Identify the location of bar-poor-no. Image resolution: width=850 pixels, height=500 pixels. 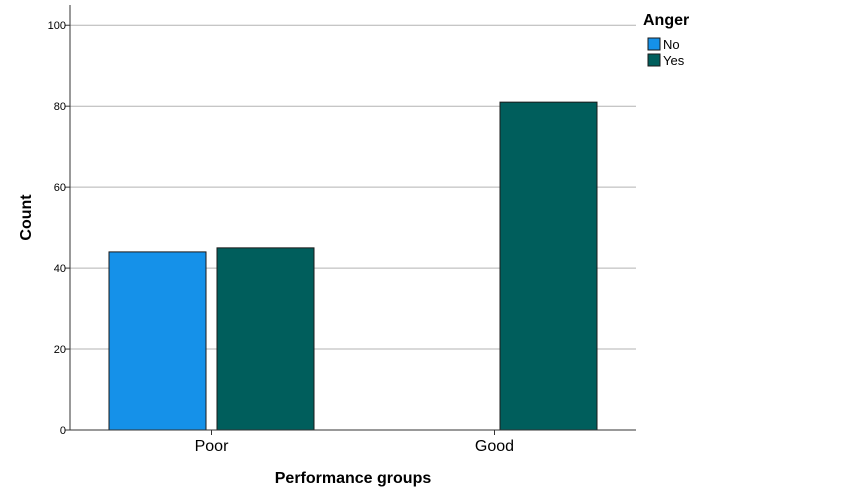
(157, 341).